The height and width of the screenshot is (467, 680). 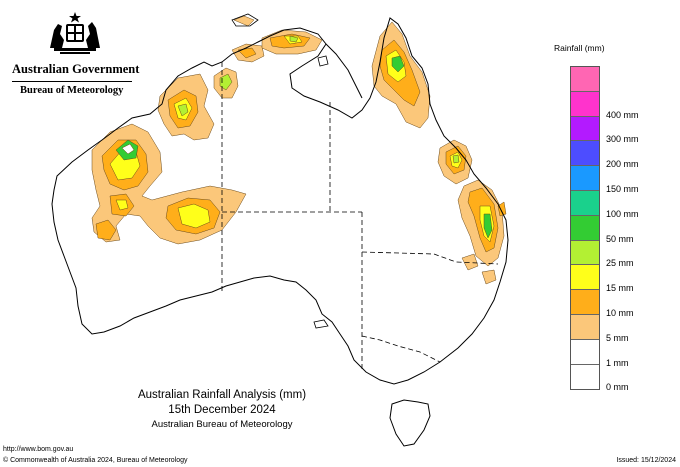 I want to click on rain-area-darwin-inner, so click(x=226, y=82).